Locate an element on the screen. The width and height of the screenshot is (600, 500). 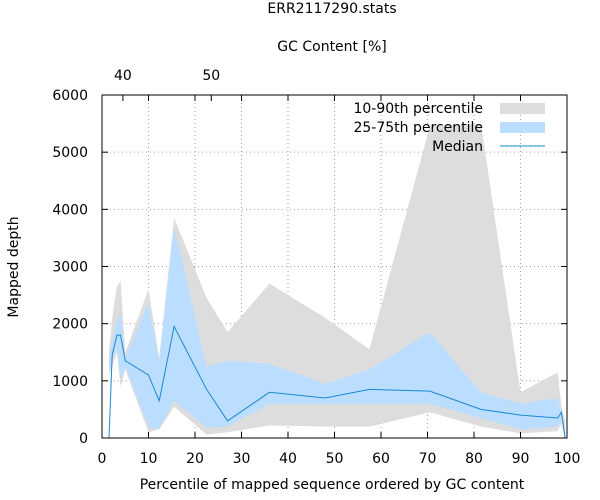
x-tick-label: 70 is located at coordinates (428, 459).